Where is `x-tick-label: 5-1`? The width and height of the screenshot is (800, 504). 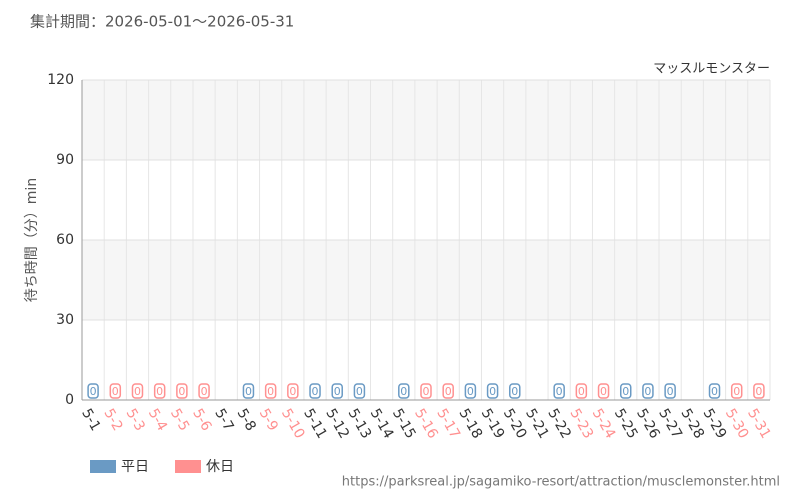
x-tick-label: 5-1 is located at coordinates (90, 420).